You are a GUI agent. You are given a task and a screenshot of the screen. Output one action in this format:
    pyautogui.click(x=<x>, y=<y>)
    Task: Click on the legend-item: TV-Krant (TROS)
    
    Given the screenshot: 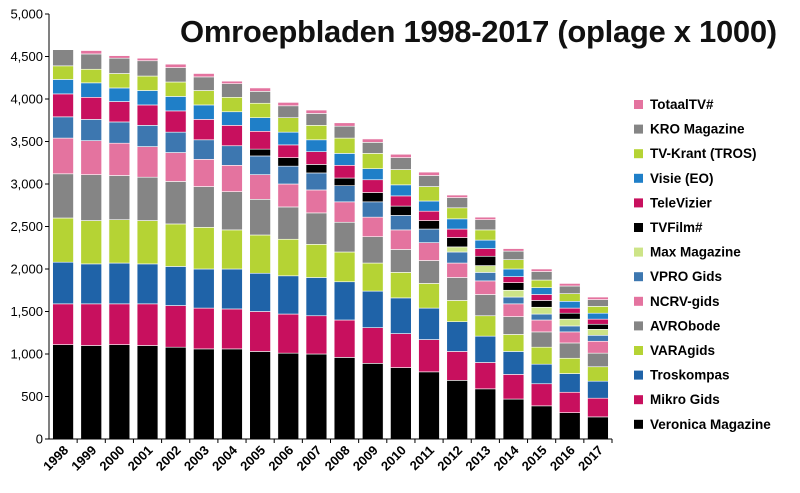 What is the action you would take?
    pyautogui.click(x=695, y=153)
    